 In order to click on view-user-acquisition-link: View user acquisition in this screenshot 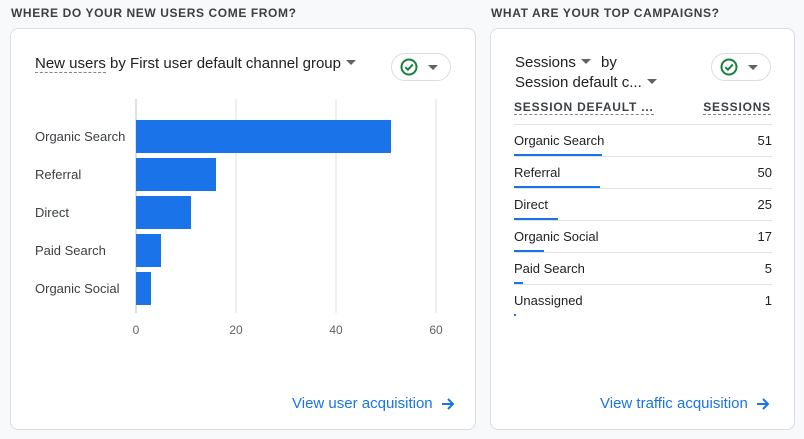, I will do `click(373, 403)`.